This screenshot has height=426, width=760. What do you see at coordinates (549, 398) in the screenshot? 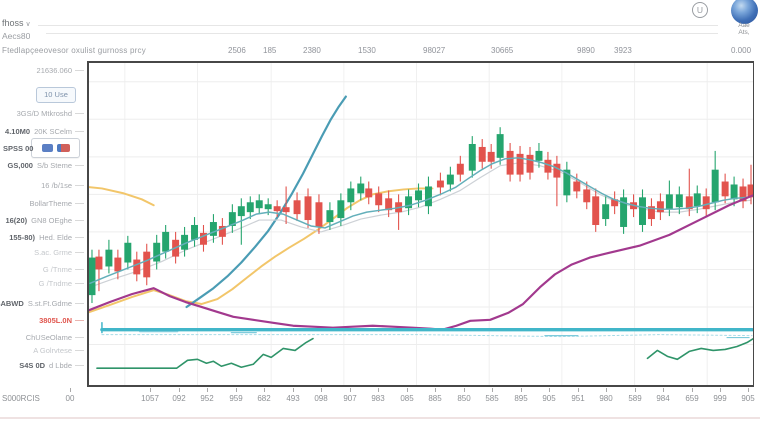
I see `tick-label: 905` at bounding box center [549, 398].